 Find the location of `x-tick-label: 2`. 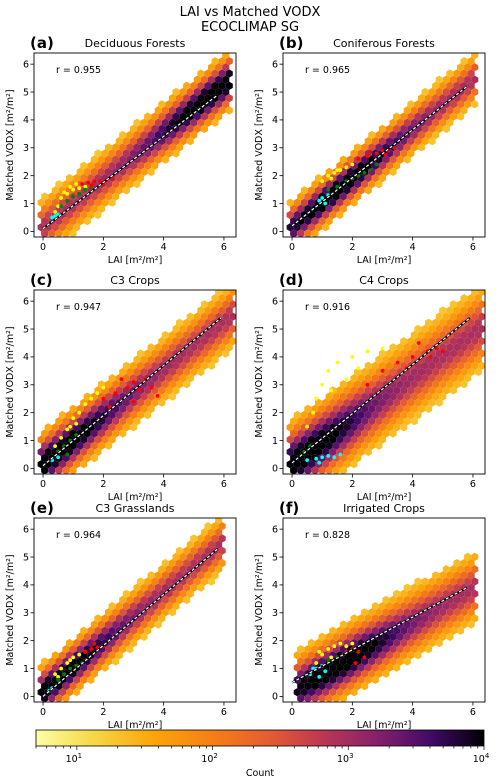

x-tick-label: 2 is located at coordinates (103, 484).